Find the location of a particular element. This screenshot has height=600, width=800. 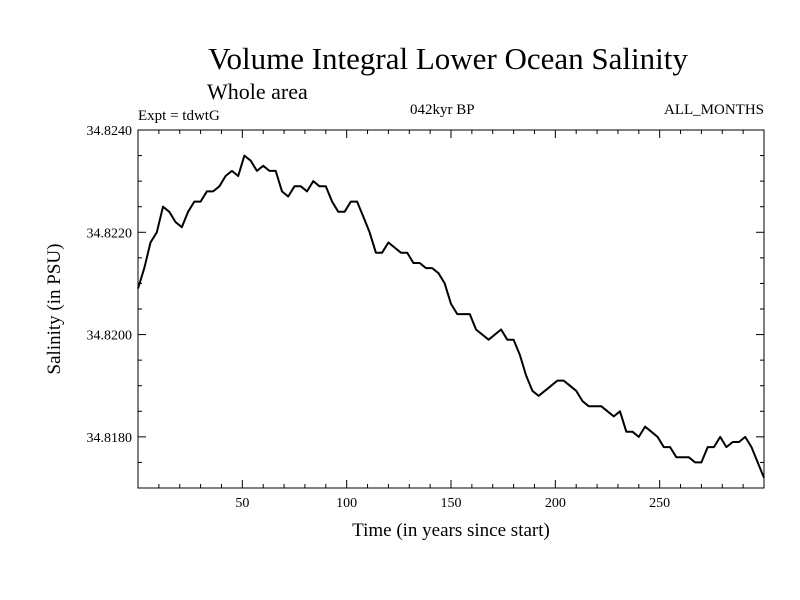

x-tick-label: 150 is located at coordinates (451, 503).